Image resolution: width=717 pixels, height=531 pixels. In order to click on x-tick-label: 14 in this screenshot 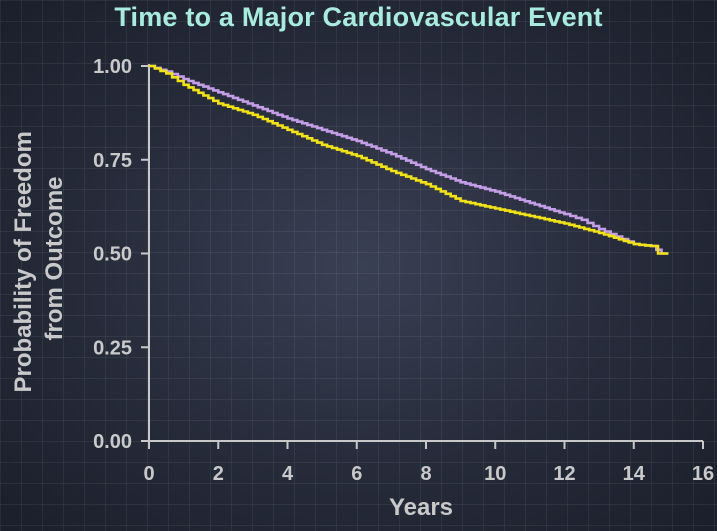, I will do `click(634, 474)`.